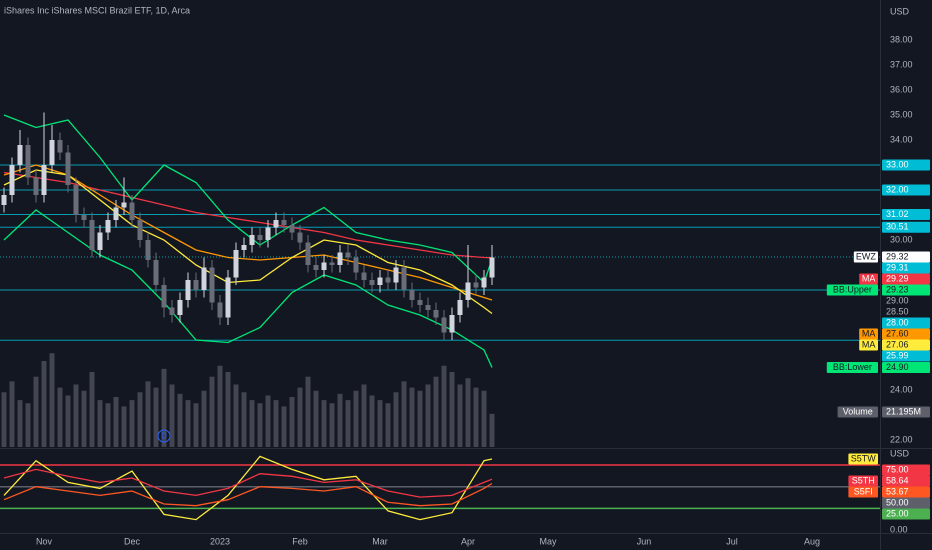 The width and height of the screenshot is (932, 550). What do you see at coordinates (863, 491) in the screenshot?
I see `label-name: S5FI` at bounding box center [863, 491].